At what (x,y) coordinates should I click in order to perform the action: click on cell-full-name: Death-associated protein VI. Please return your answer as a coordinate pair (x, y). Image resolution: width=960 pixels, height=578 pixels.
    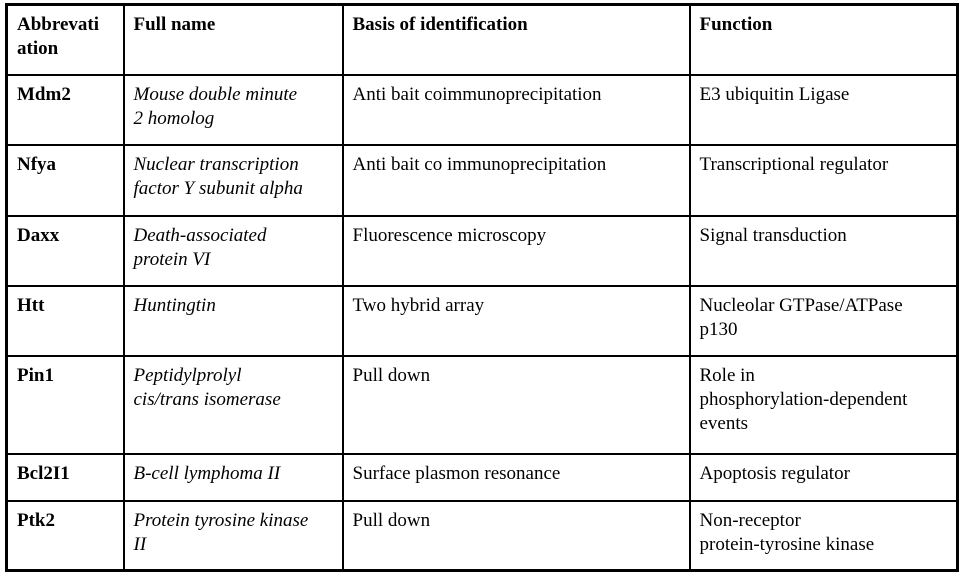
    Looking at the image, I should click on (233, 250).